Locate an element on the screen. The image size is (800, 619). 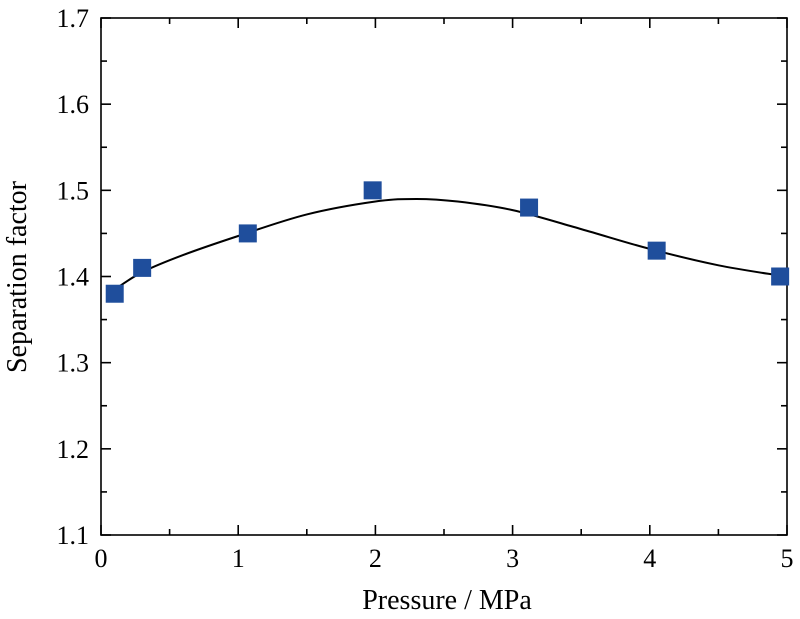
x-tick-label: 1 is located at coordinates (238, 558).